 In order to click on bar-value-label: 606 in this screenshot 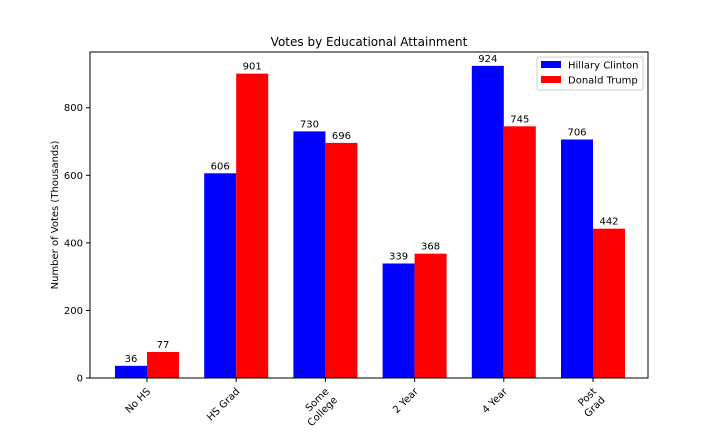, I will do `click(220, 166)`.